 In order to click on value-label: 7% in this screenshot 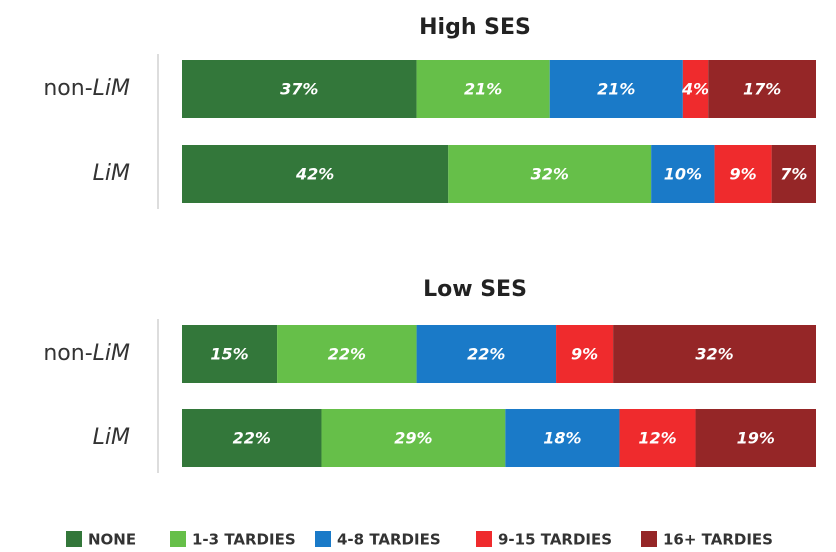, I will do `click(793, 174)`.